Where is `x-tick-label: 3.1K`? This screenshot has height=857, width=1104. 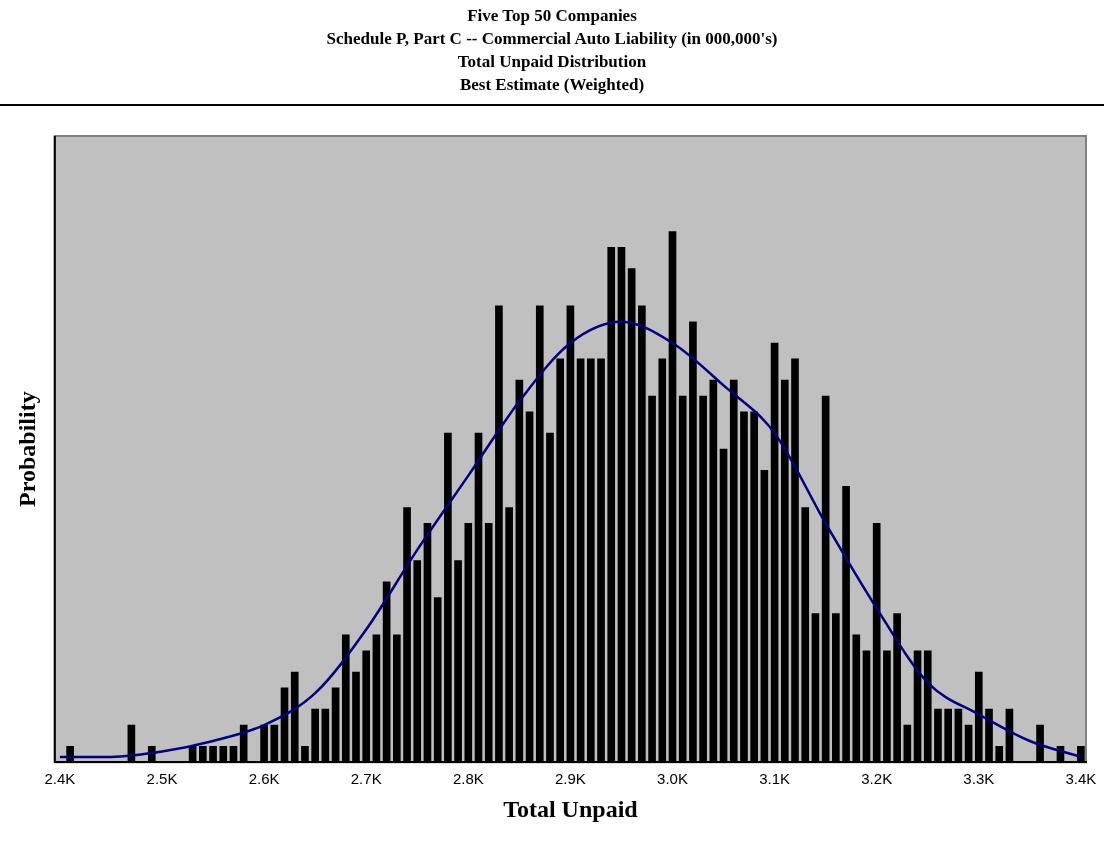
x-tick-label: 3.1K is located at coordinates (775, 779).